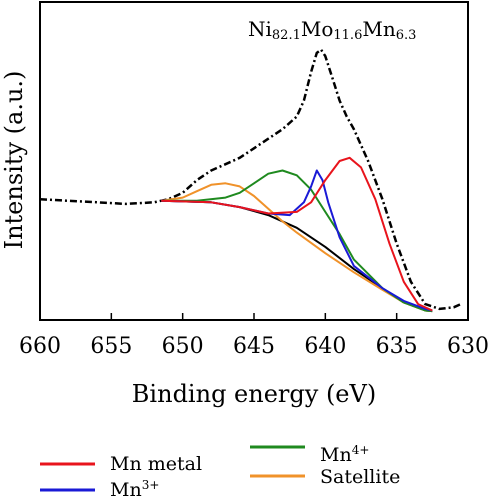 This screenshot has width=488, height=500. I want to click on y-axis-title: Intensity (a.u.), so click(14, 160).